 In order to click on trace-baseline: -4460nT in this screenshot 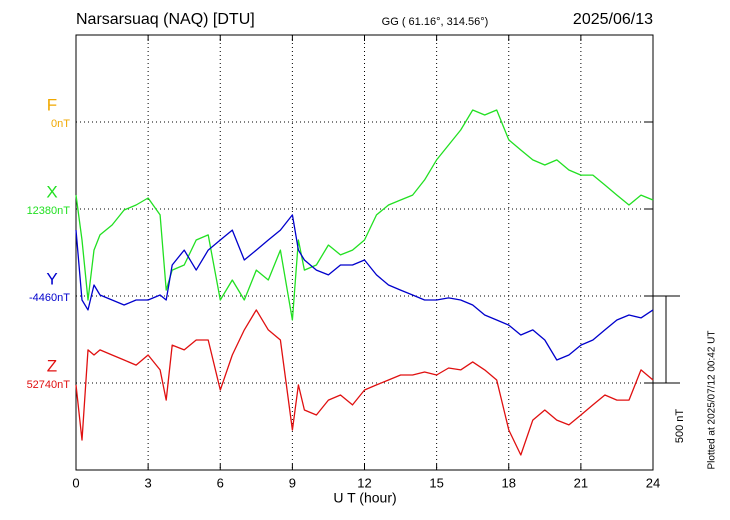, I will do `click(49, 298)`.